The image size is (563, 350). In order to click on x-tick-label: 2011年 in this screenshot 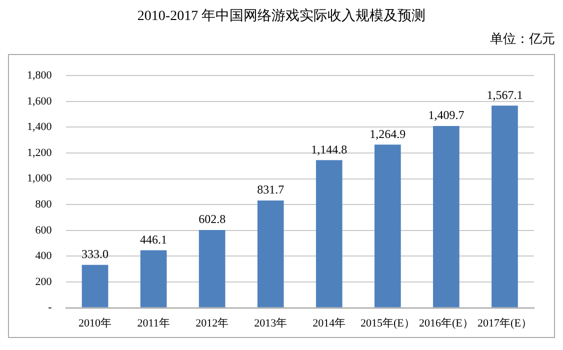, I will do `click(153, 323)`.